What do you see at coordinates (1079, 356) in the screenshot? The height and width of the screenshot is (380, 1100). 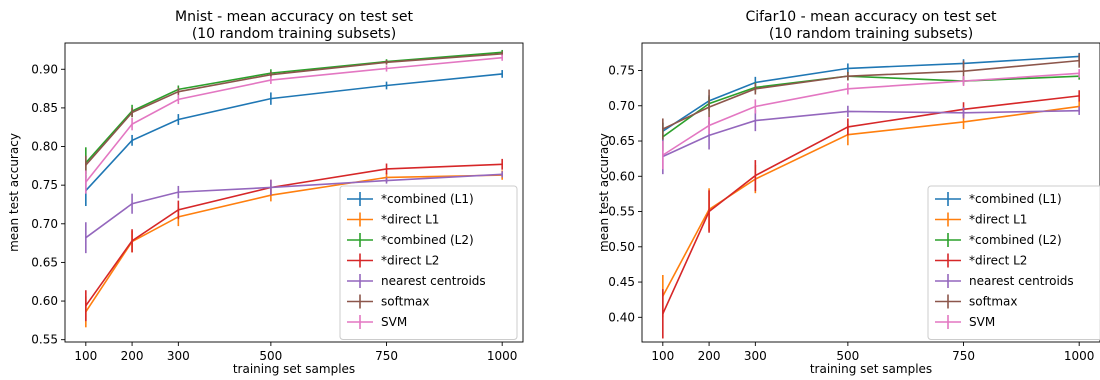 I see `x-tick-label: 1000` at bounding box center [1079, 356].